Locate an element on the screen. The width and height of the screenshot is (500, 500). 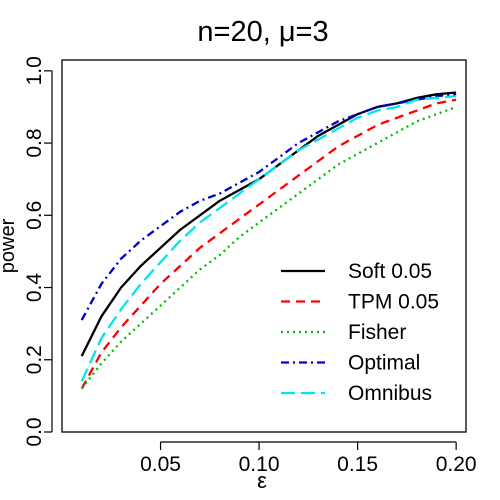
legend: Soft 0.05 TPM 0.05 Fisher Optimal Omnibus is located at coordinates (360, 332).